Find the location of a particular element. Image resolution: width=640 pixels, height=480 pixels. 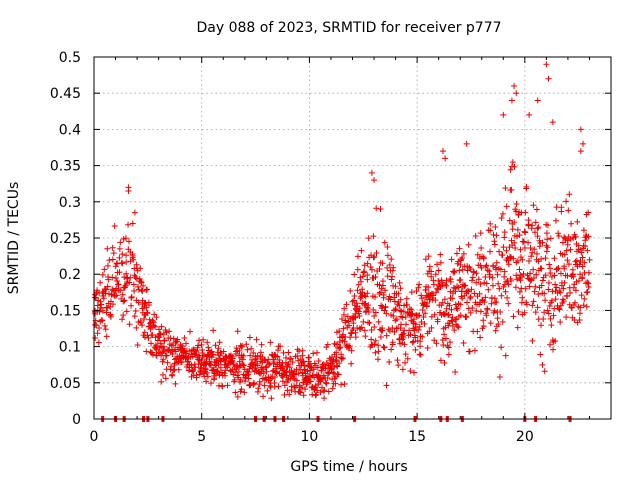

y-tick-label-10: 0.5 is located at coordinates (70, 58).